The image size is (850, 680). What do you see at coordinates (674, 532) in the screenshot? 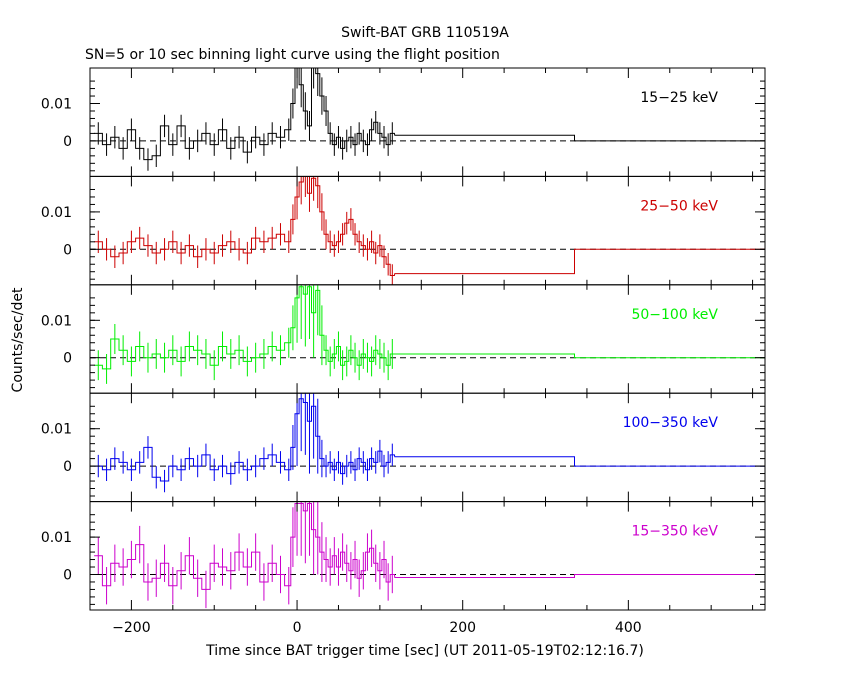
I see `panel-band-label: 15−350 keV` at bounding box center [674, 532].